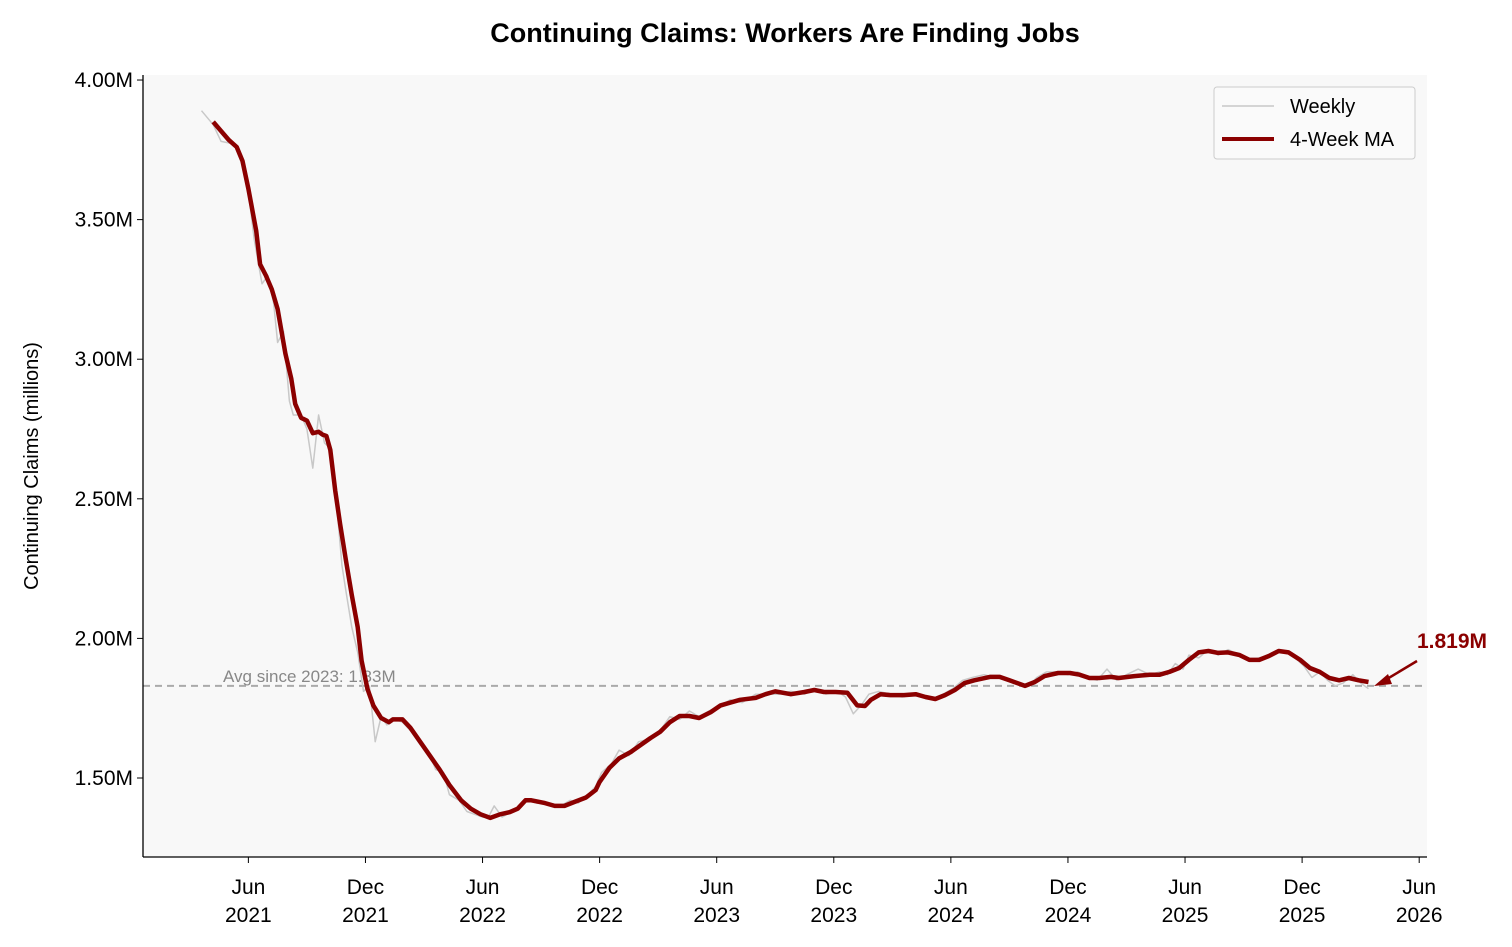 The height and width of the screenshot is (947, 1512). Describe the element at coordinates (1430, 658) in the screenshot. I see `annotation: 1.819M` at that location.